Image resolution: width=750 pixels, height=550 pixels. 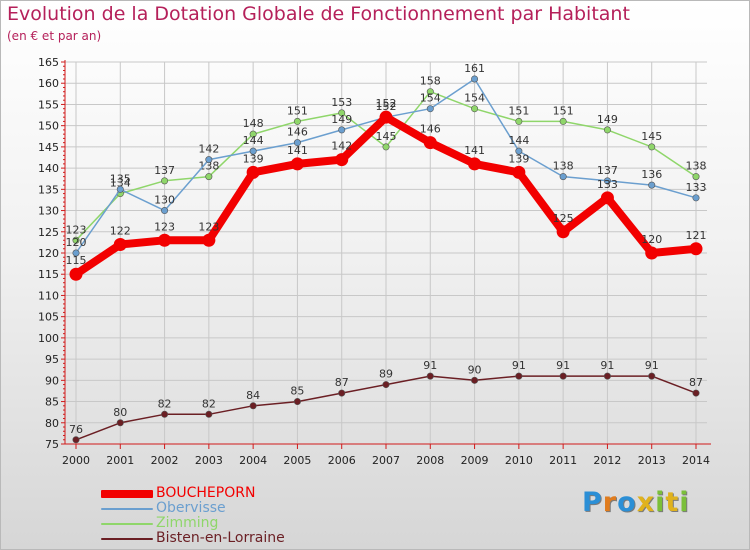 What do you see at coordinates (474, 150) in the screenshot?
I see `data-label-boucheporn: 141` at bounding box center [474, 150].